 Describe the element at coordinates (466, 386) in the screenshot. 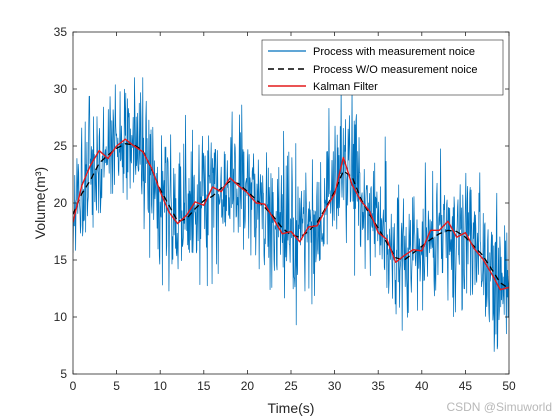

I see `x-tick-label: 45` at that location.